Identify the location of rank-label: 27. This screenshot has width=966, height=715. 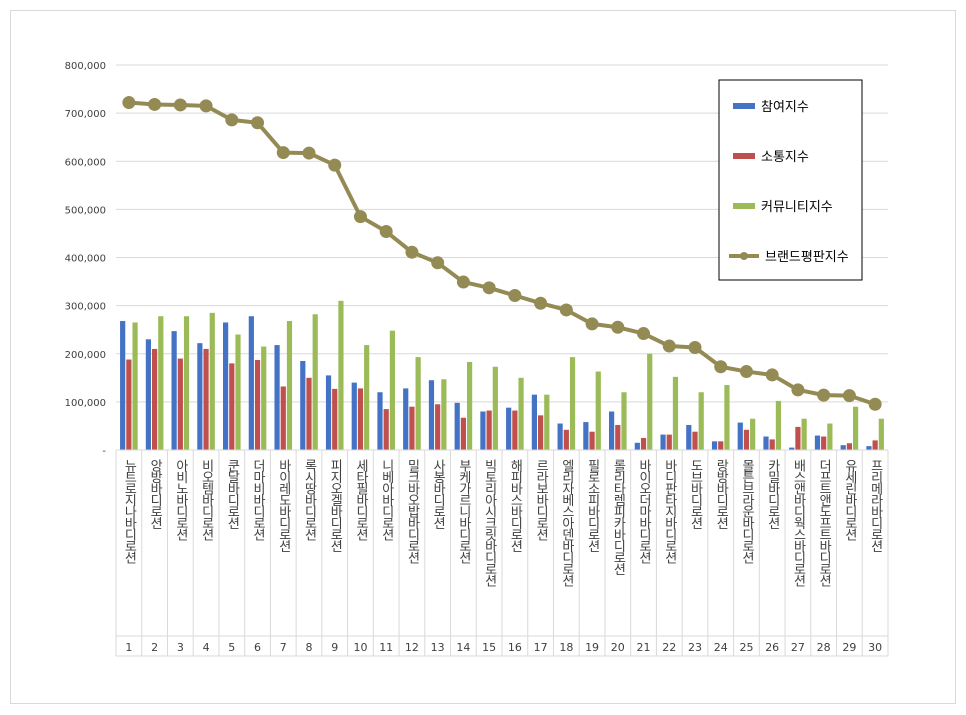
(798, 647).